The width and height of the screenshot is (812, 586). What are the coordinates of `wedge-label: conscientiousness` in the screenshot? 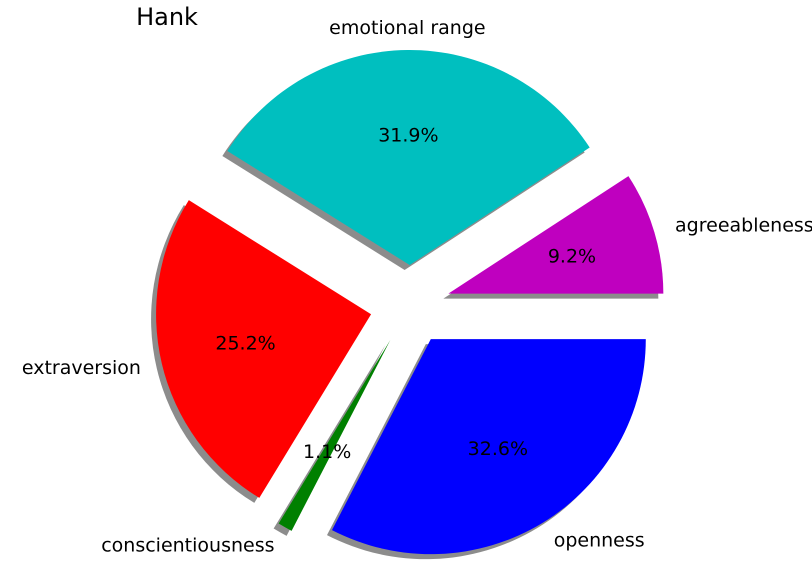 It's located at (187, 546).